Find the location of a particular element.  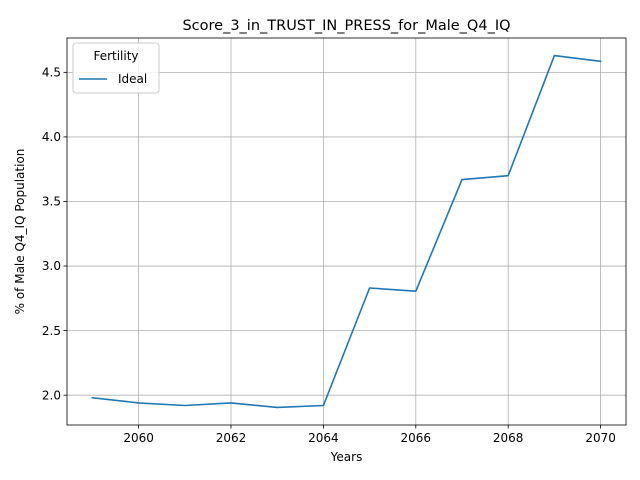

x-axis-label: Years is located at coordinates (346, 457).